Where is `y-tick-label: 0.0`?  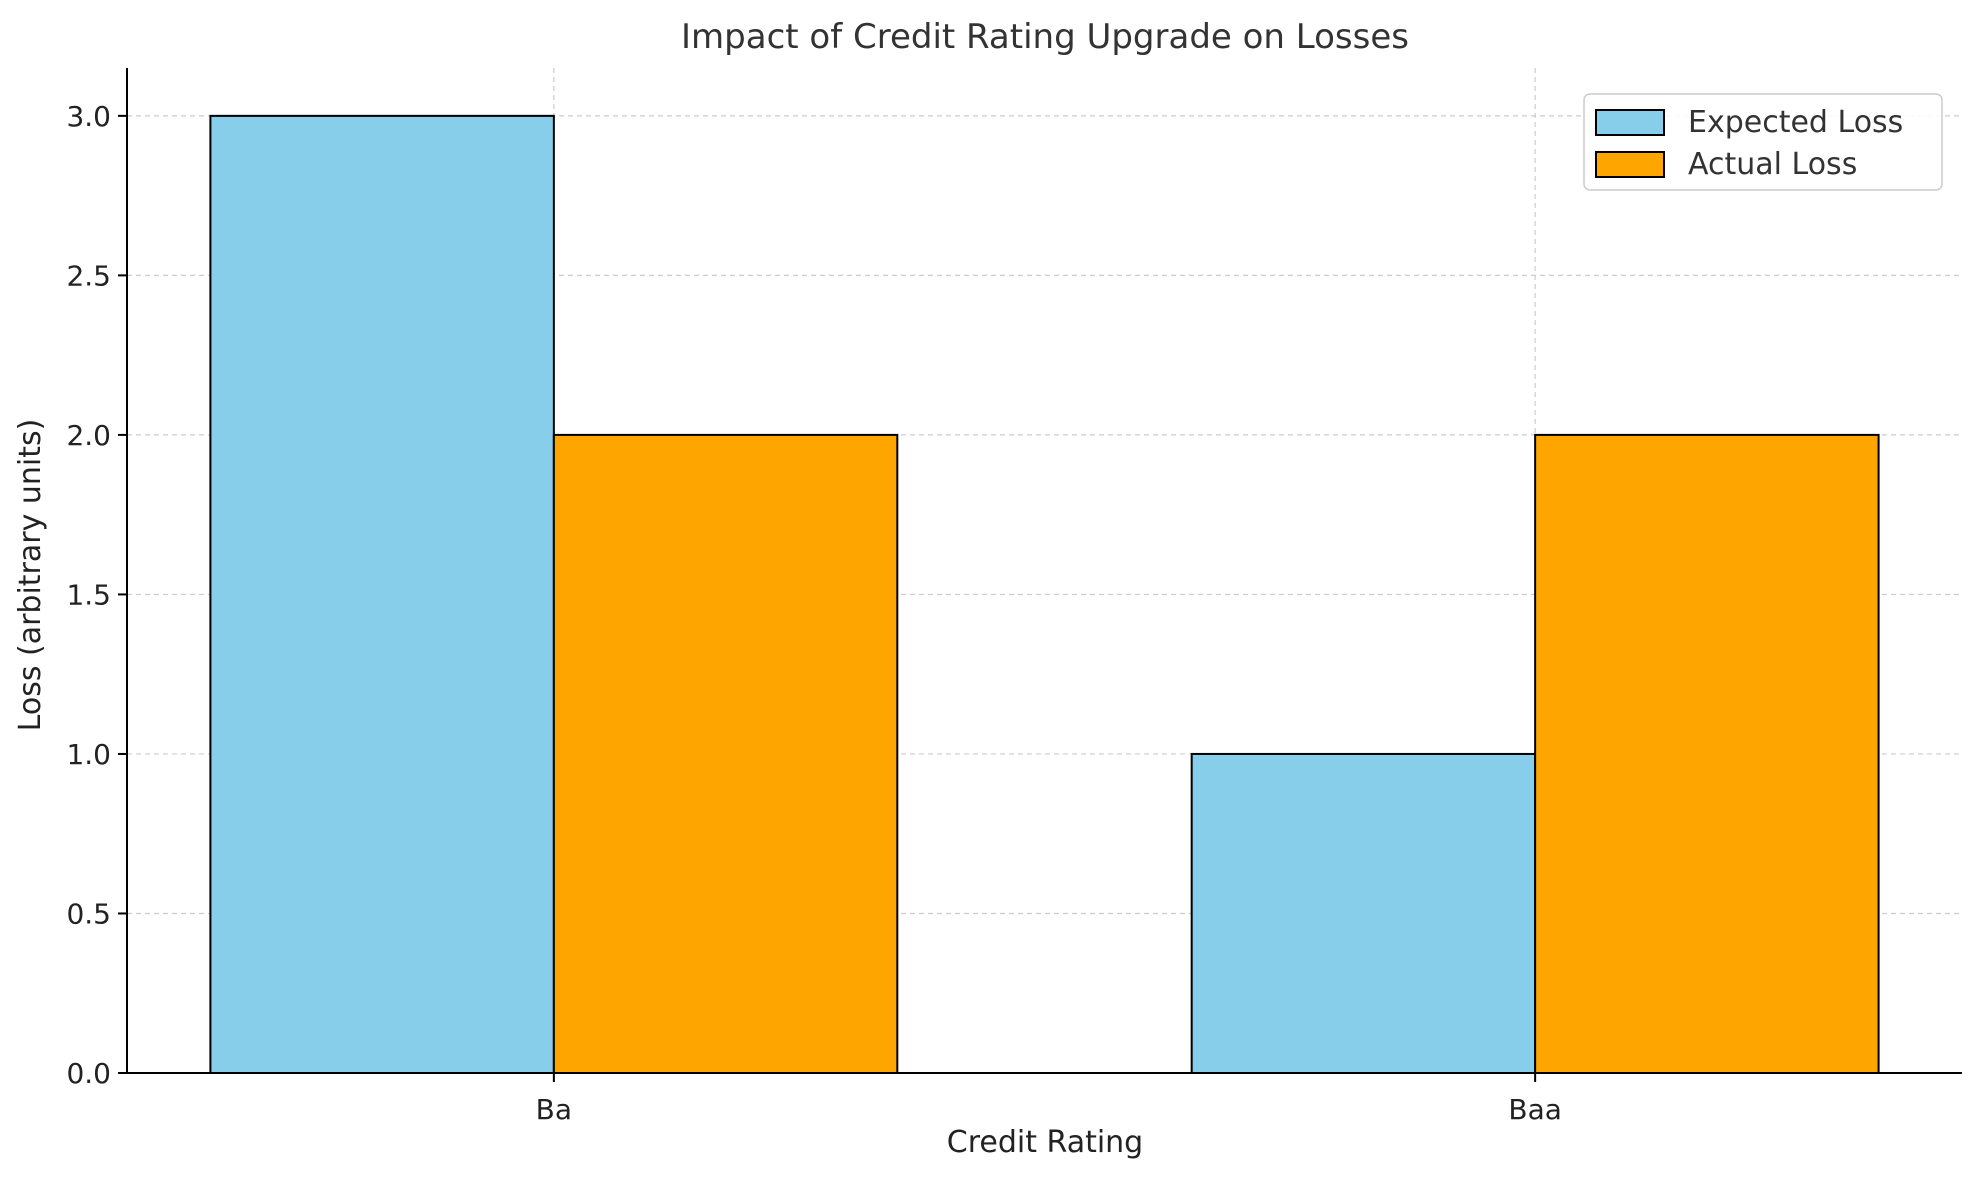 y-tick-label: 0.0 is located at coordinates (88, 1073).